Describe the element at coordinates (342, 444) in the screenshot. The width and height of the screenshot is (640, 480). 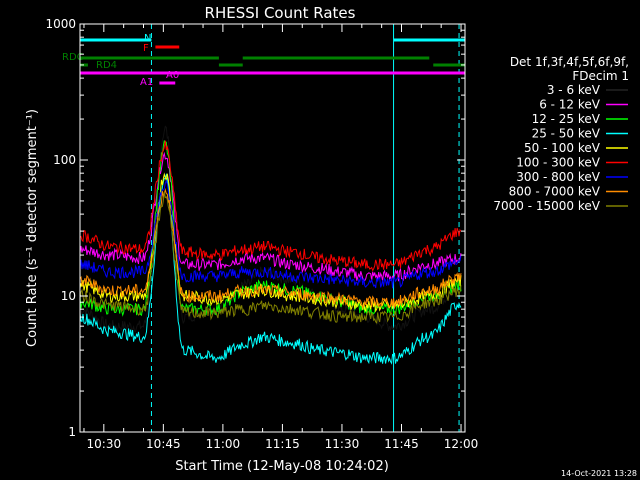
I see `x-tick-label: 11:30` at that location.